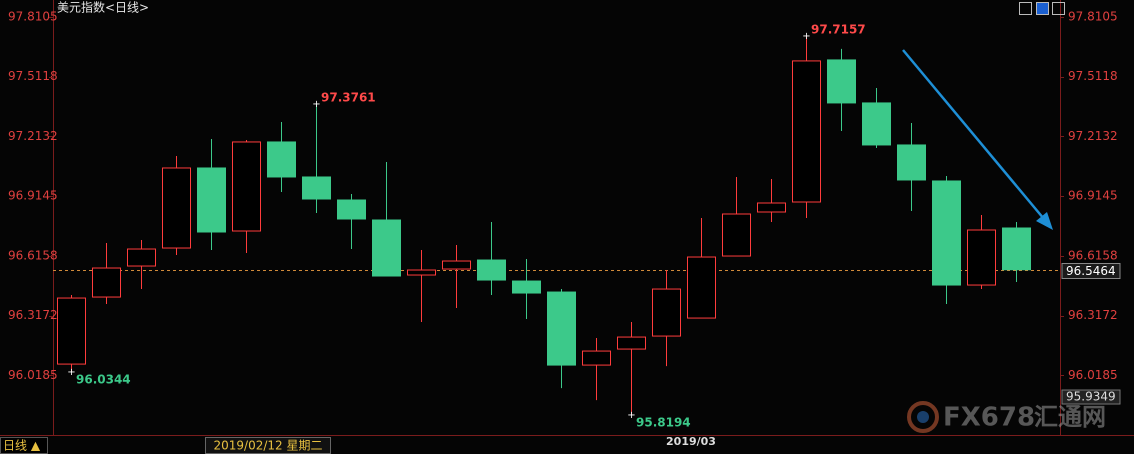 Image resolution: width=1134 pixels, height=454 pixels. Describe the element at coordinates (973, 134) in the screenshot. I see `arrow-shaft` at that location.